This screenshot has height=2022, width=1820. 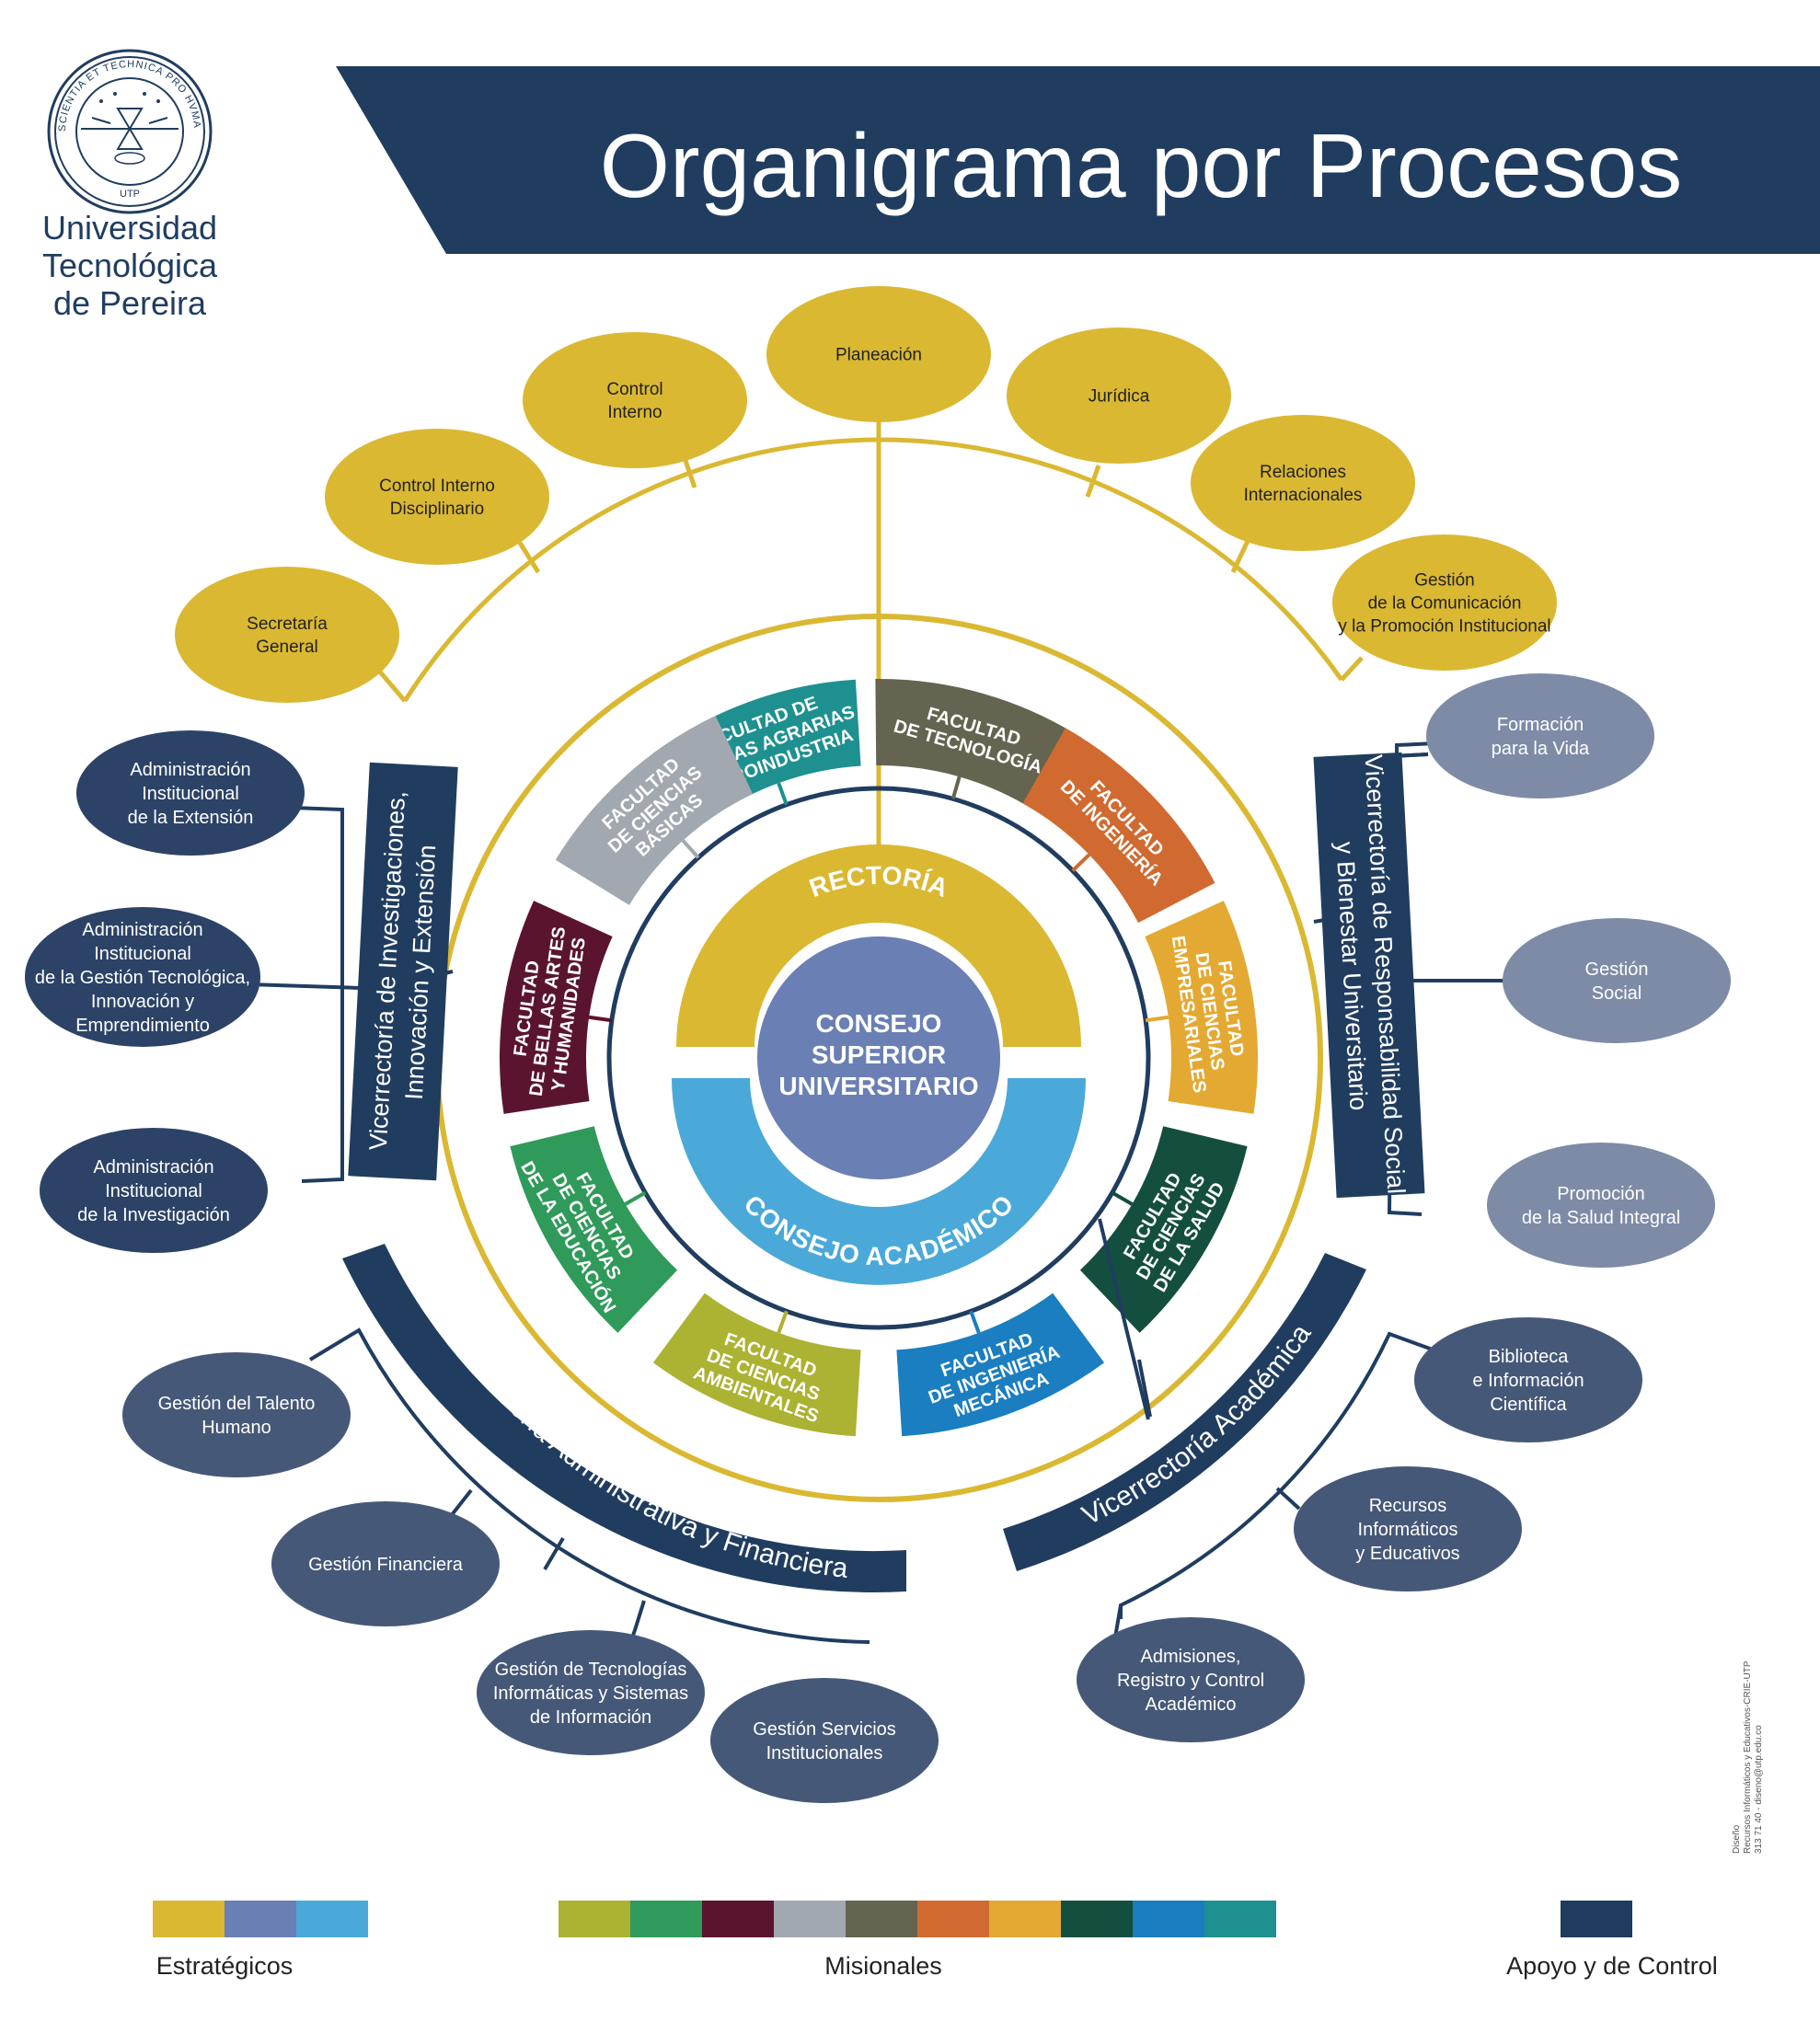 I want to click on inner-ring, so click(x=878, y=1058).